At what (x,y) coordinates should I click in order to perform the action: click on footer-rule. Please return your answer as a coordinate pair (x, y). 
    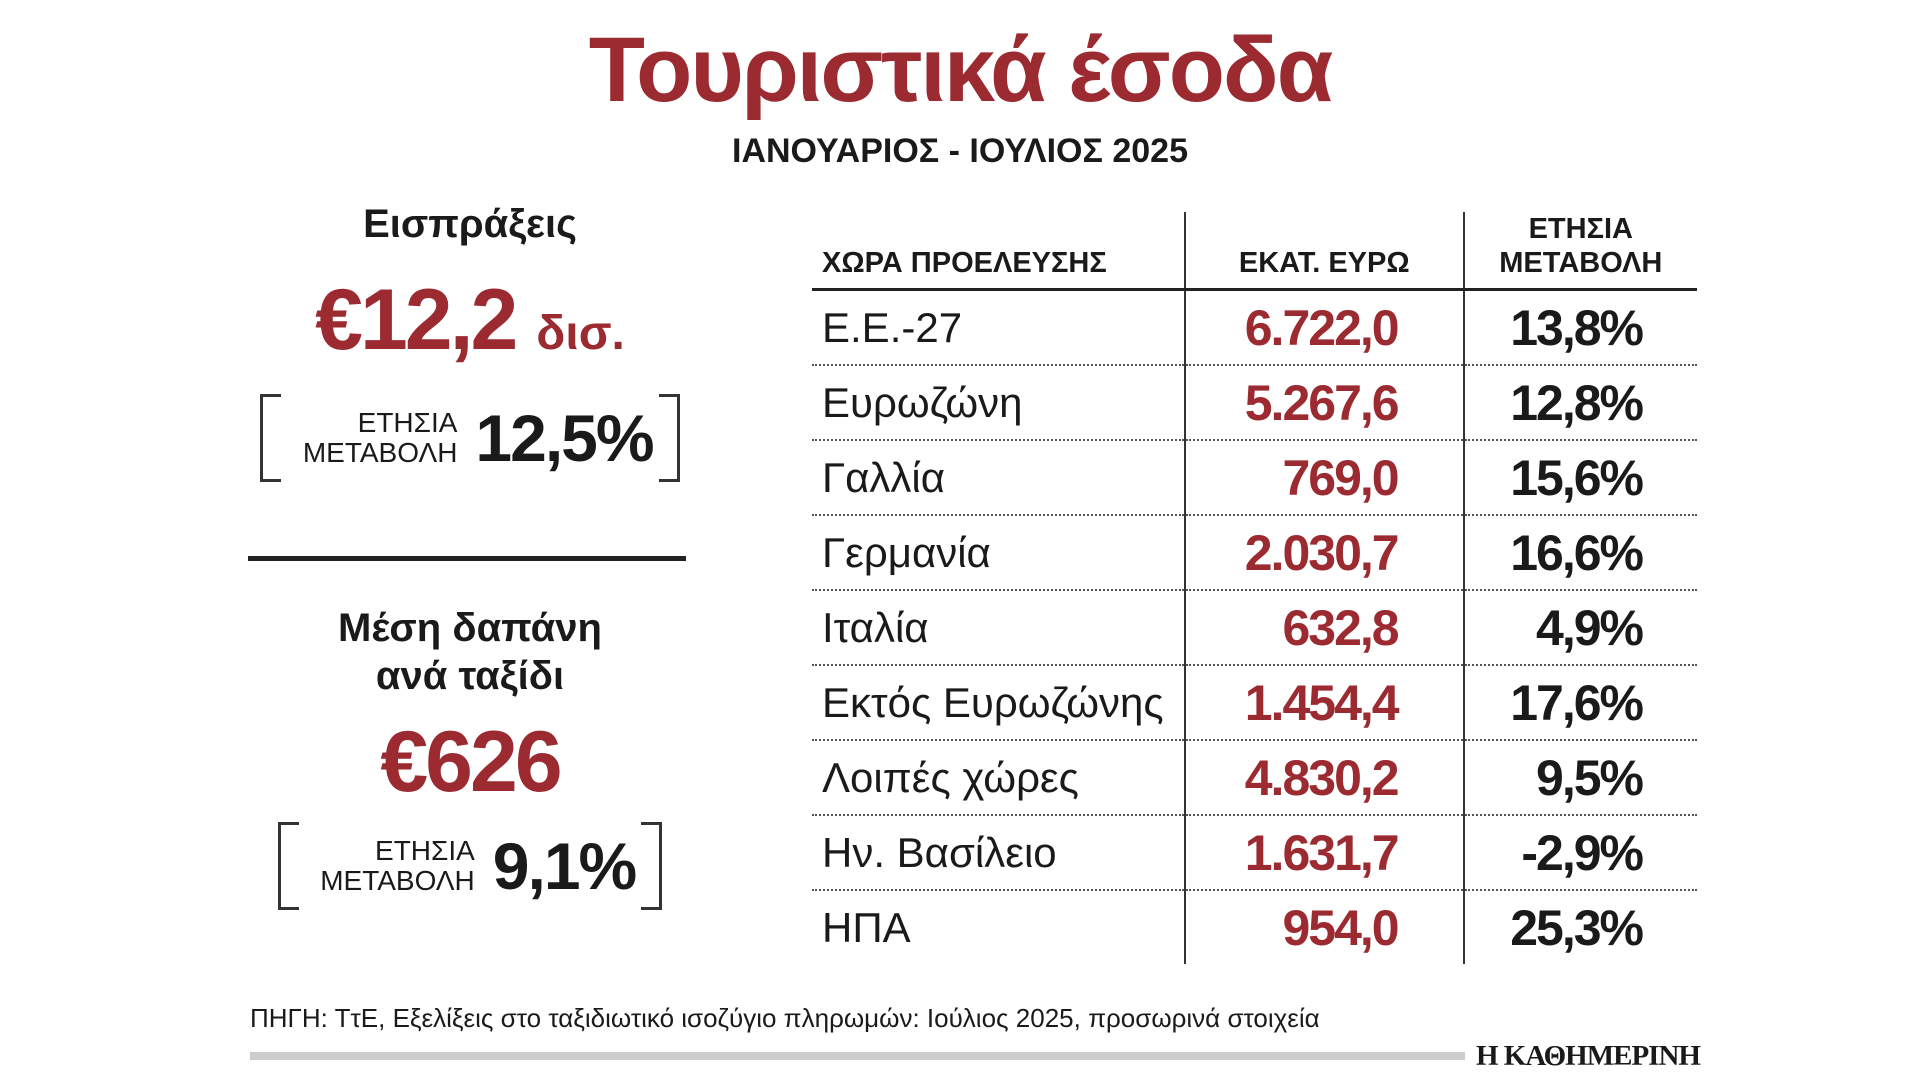
    Looking at the image, I should click on (857, 1056).